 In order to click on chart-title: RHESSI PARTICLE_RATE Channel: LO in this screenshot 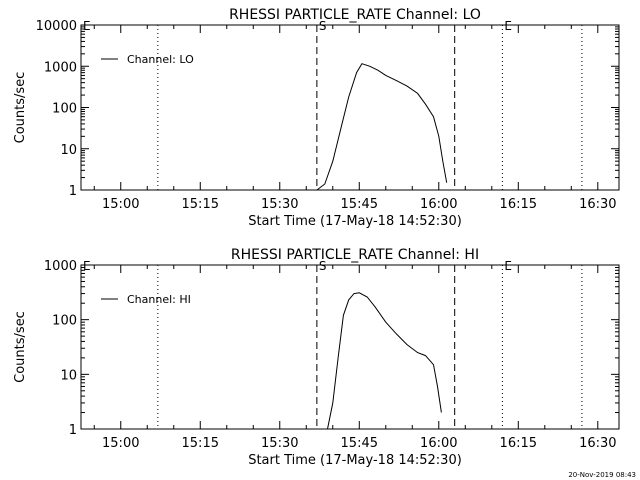, I will do `click(355, 15)`.